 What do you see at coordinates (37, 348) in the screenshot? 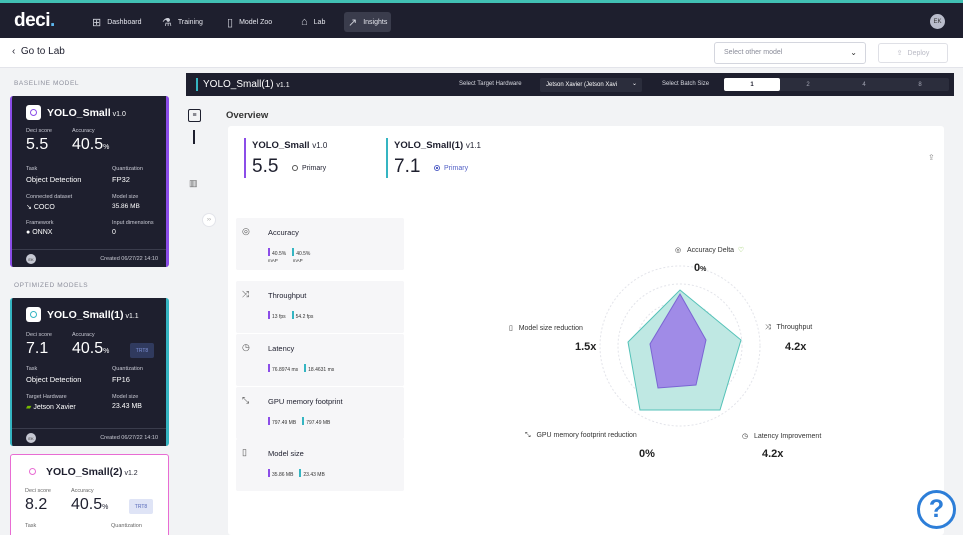
I see `deci-score: 7.1` at bounding box center [37, 348].